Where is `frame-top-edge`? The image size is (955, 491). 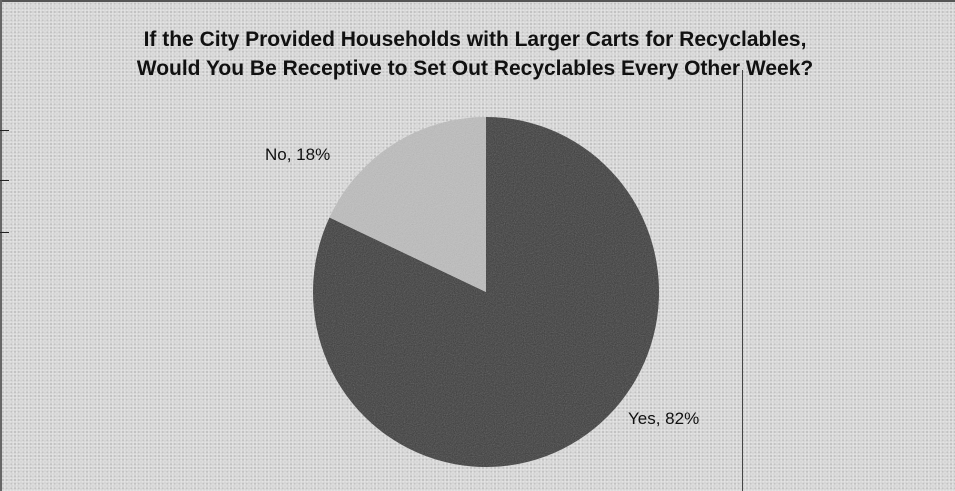 frame-top-edge is located at coordinates (477, 1).